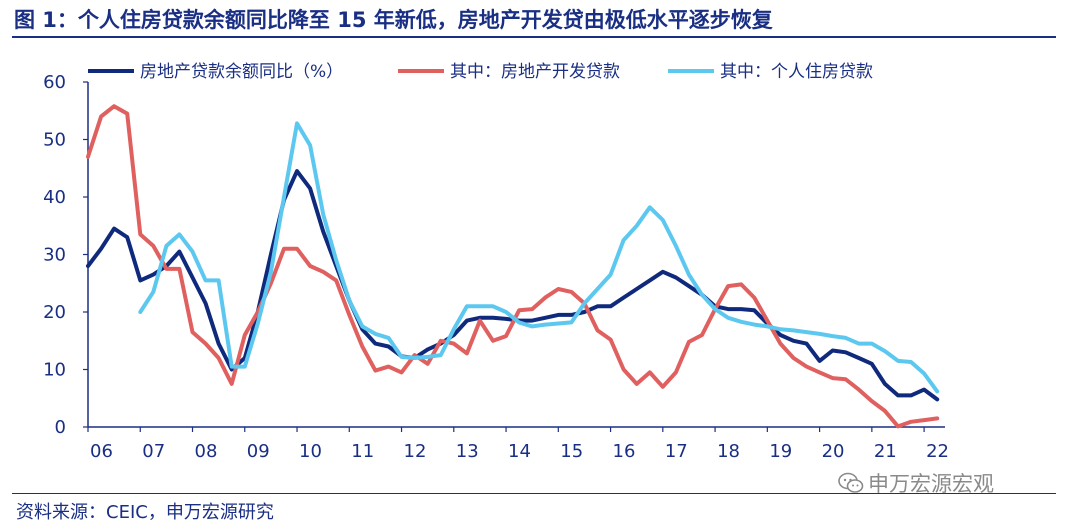 The image size is (1080, 531). Describe the element at coordinates (571, 451) in the screenshot. I see `x-tick-label: 15` at that location.